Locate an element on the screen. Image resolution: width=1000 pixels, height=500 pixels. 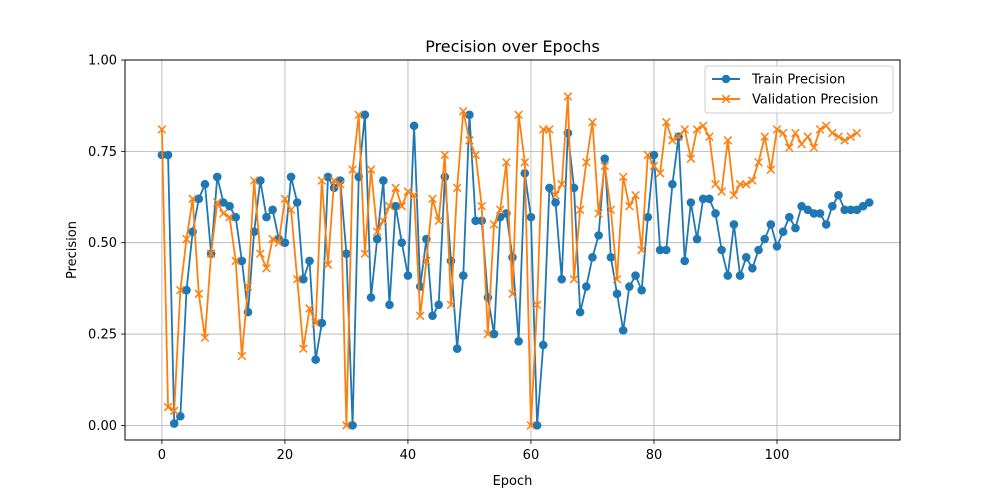
x-tick-label: 0 is located at coordinates (162, 455).